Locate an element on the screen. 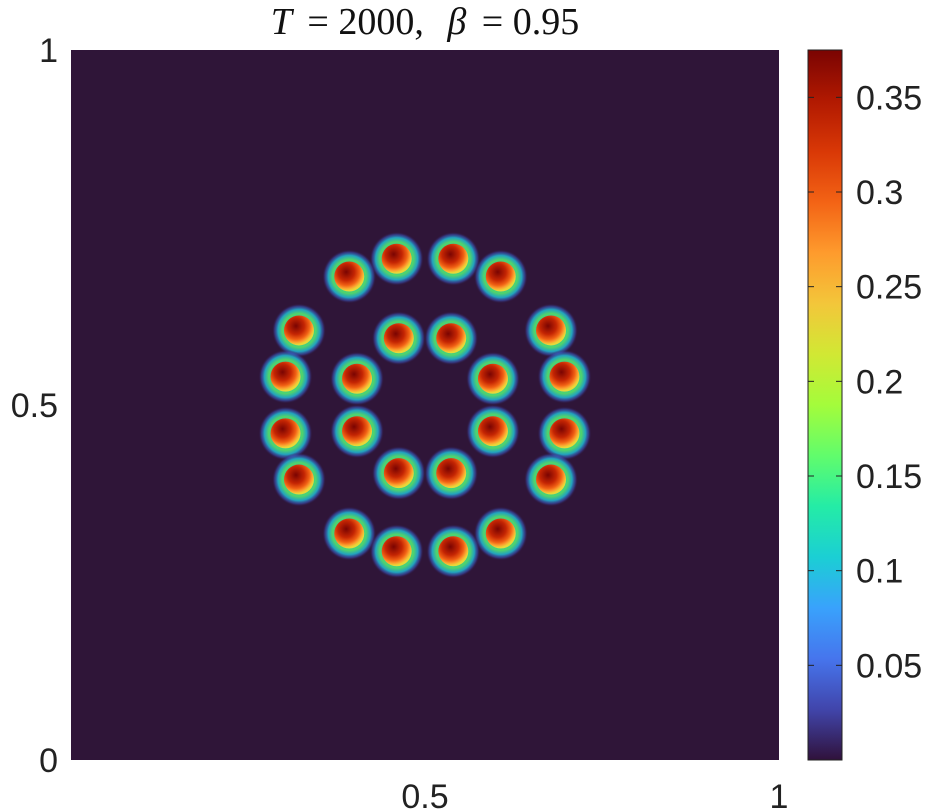 The image size is (929, 812). colorbar-tick-label: 0.3 is located at coordinates (879, 193).